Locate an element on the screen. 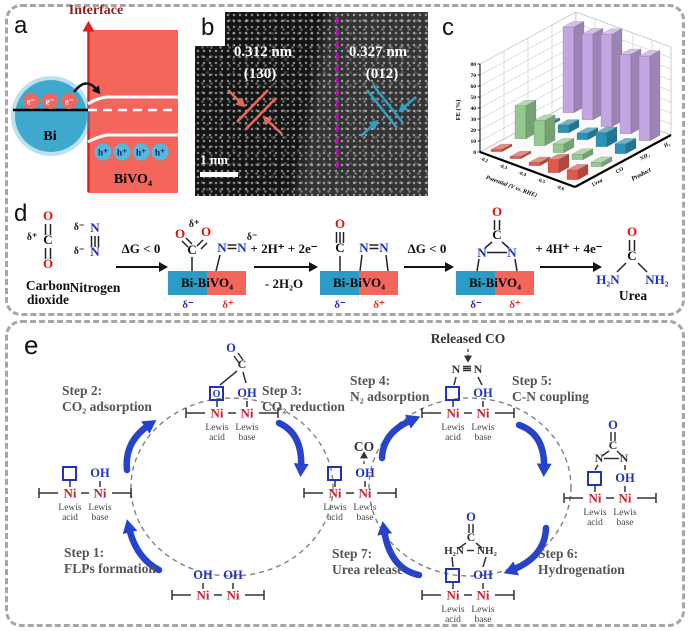  interface-label: Interface is located at coordinates (96, 10).